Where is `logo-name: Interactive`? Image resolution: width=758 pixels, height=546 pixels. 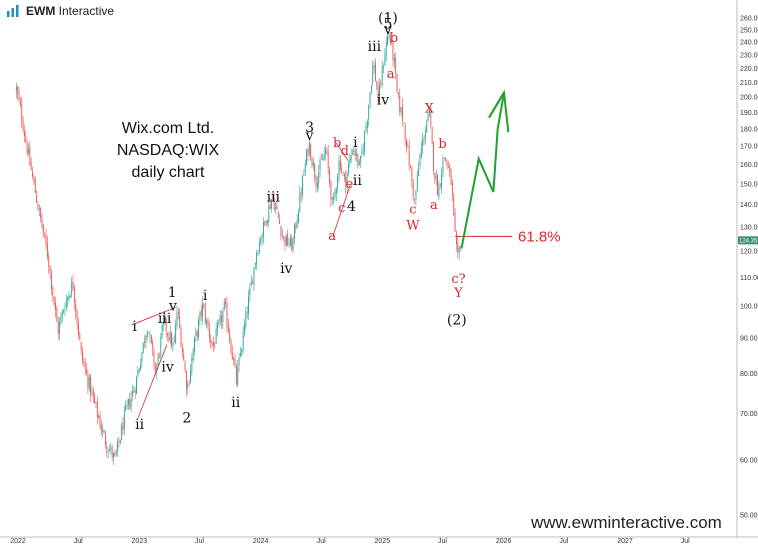
logo-name: Interactive is located at coordinates (86, 11).